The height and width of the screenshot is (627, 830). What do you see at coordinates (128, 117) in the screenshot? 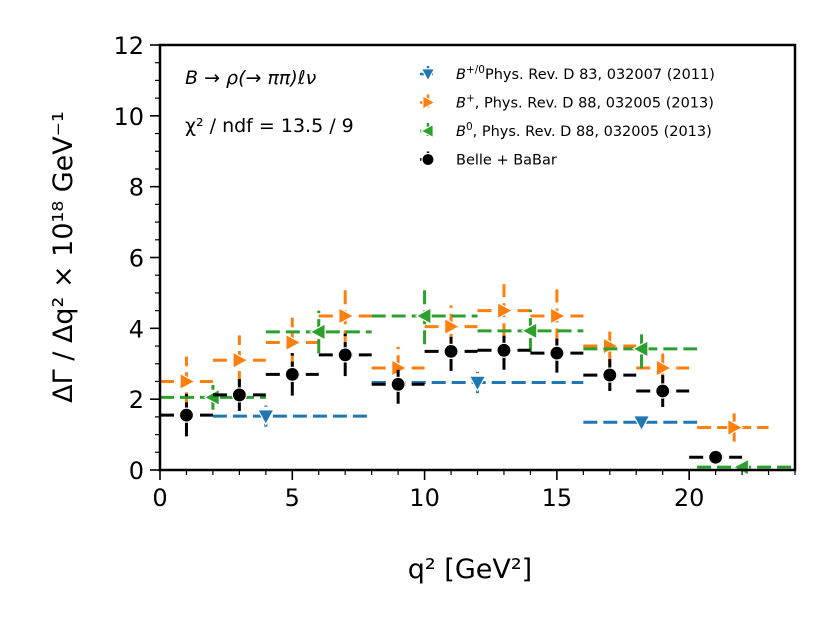
I see `y-tick-label-5: 10` at bounding box center [128, 117].